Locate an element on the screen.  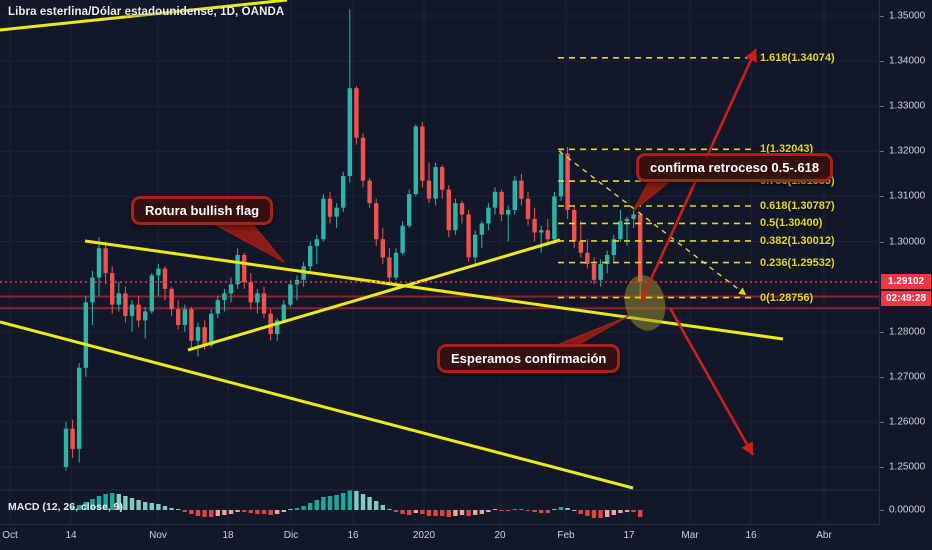
support-zone-lines is located at coordinates (440, 302).